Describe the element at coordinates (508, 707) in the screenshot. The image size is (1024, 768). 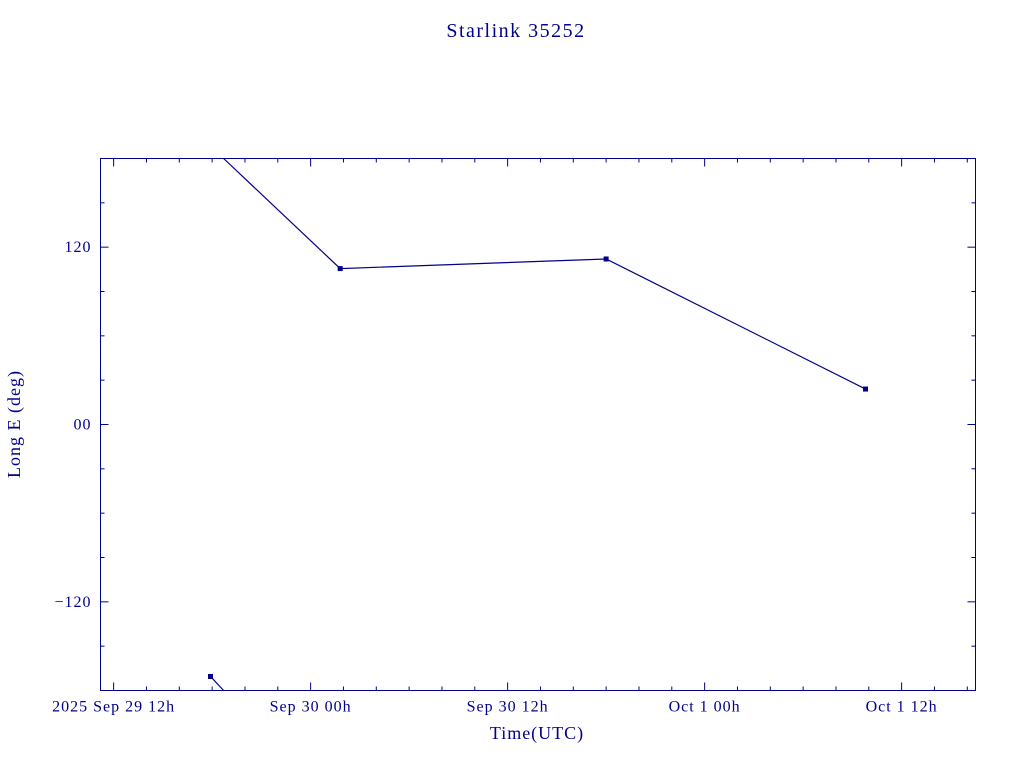
I see `x-tick-label: Sep 30 12h` at that location.